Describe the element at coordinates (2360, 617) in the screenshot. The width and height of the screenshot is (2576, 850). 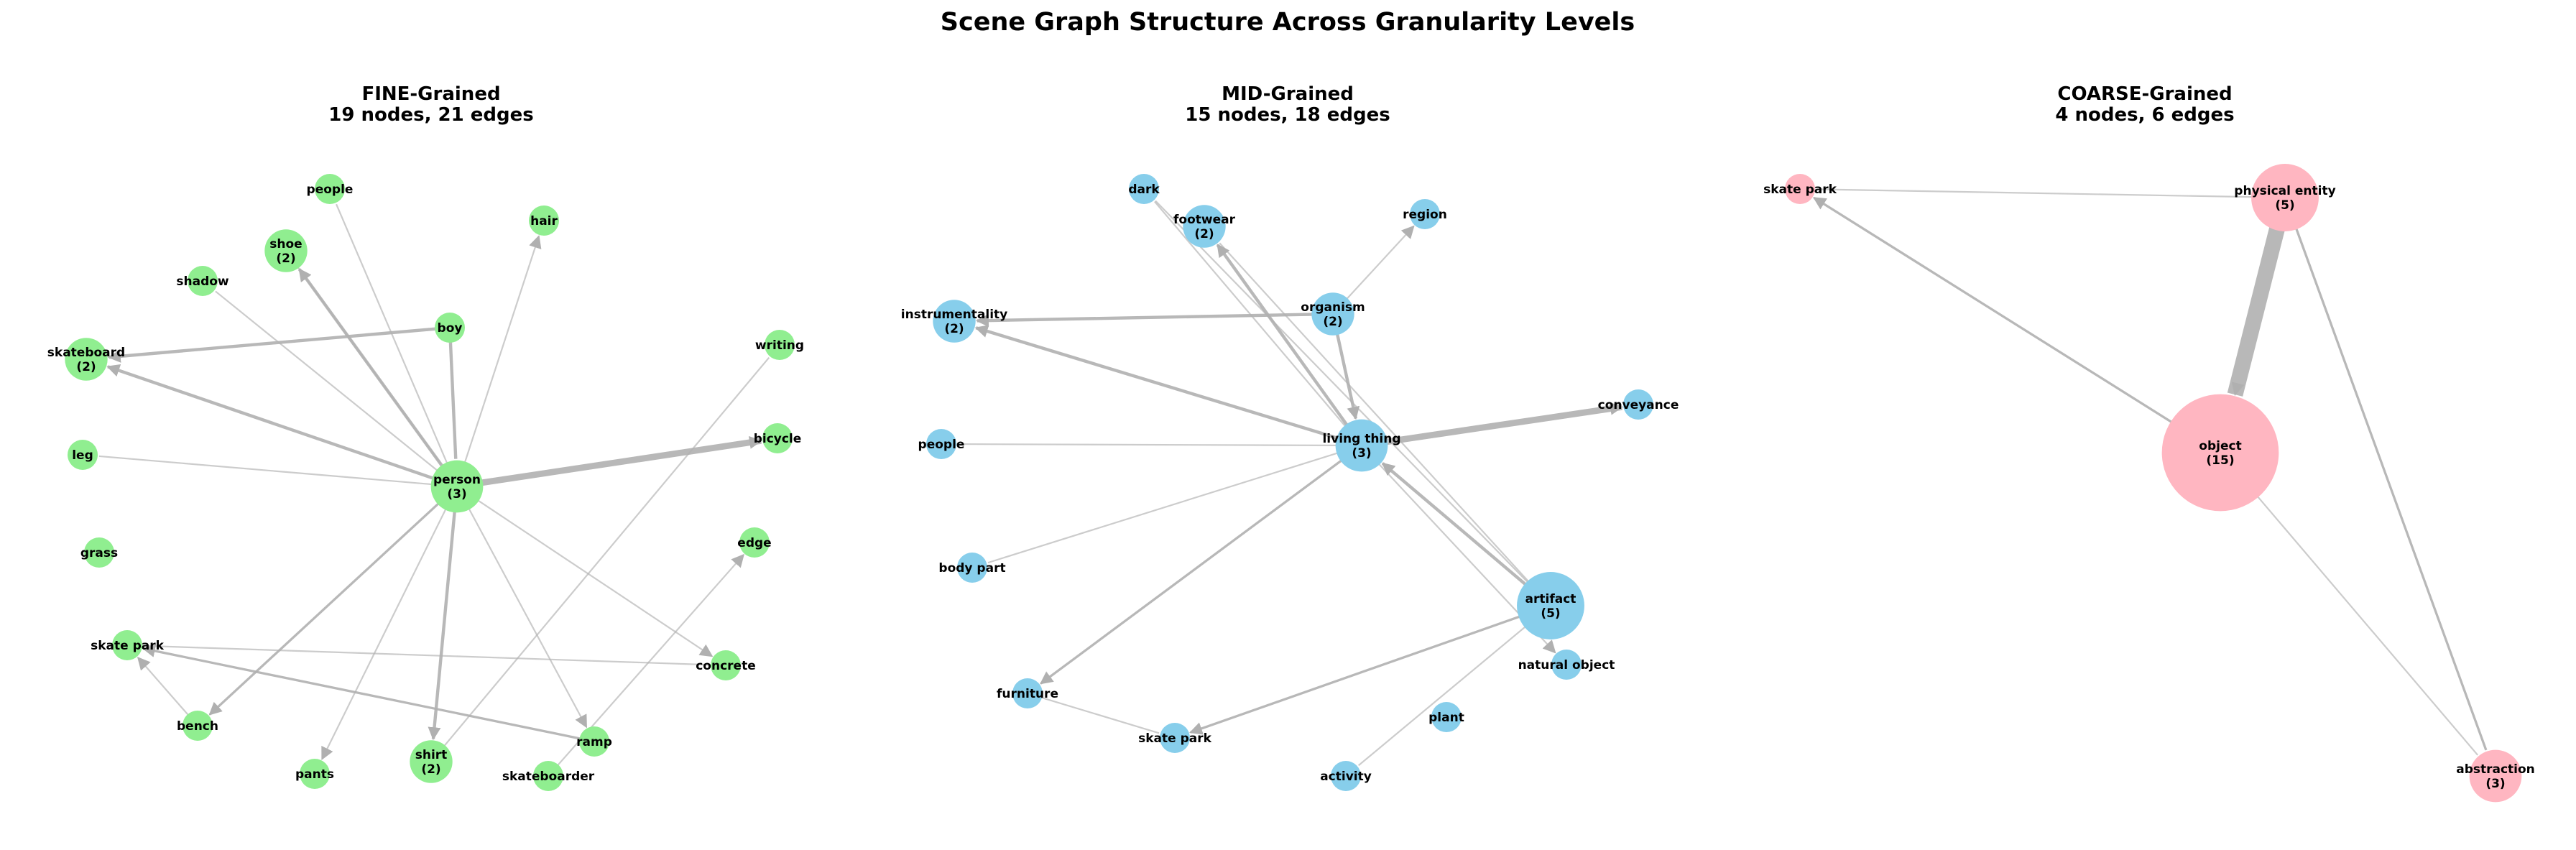
I see `edge-object-abstraction` at that location.